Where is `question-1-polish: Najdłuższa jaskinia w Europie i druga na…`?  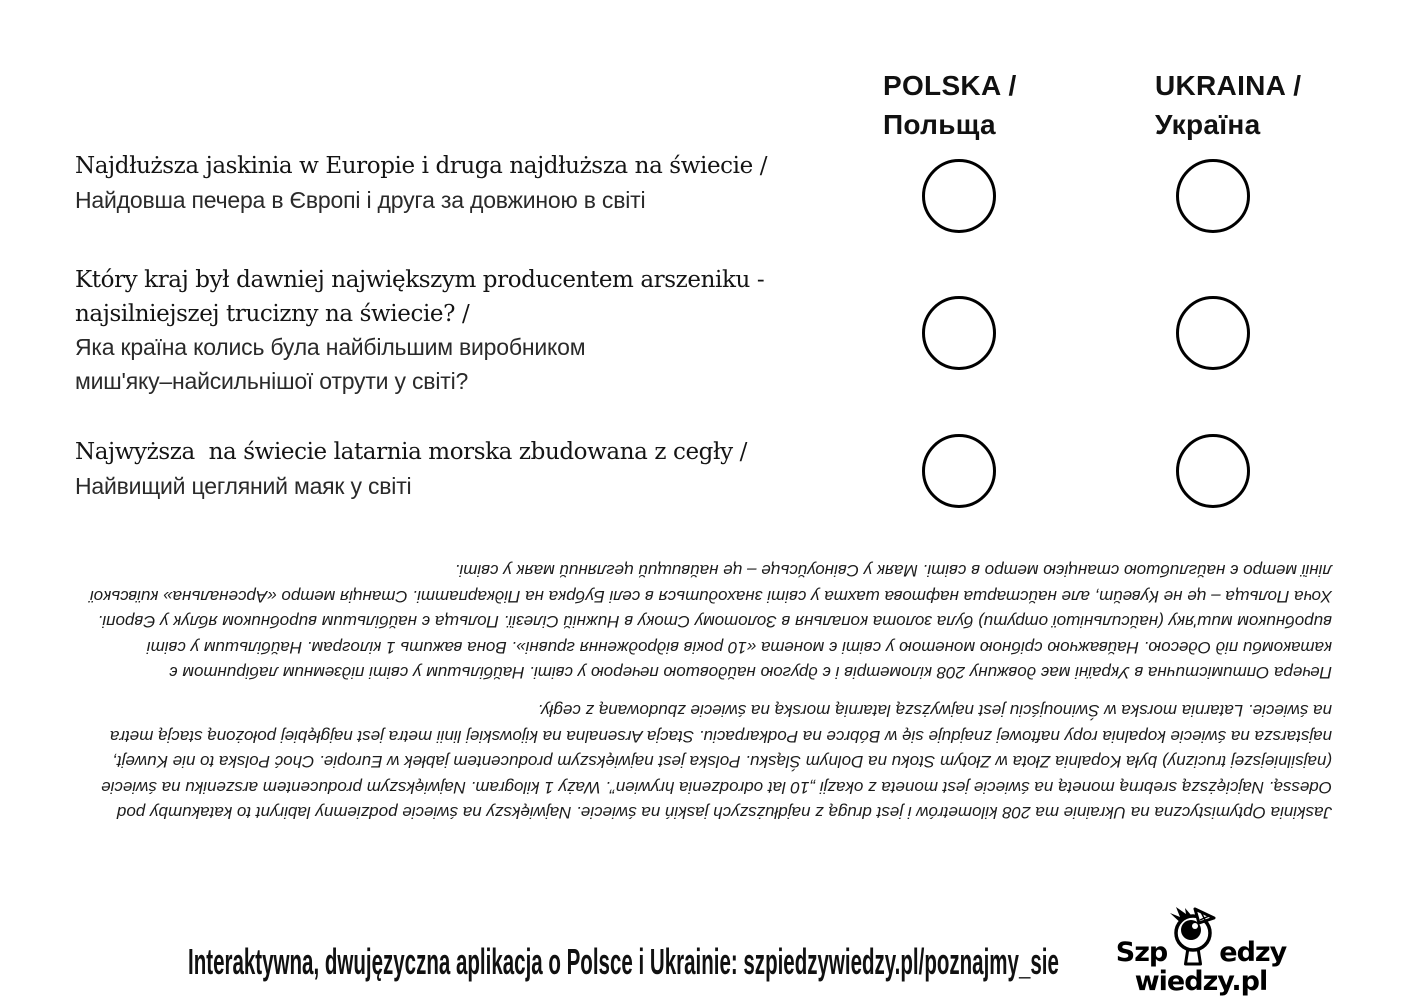
question-1-polish: Najdłuższa jaskinia w Europie i druga na… is located at coordinates (421, 166).